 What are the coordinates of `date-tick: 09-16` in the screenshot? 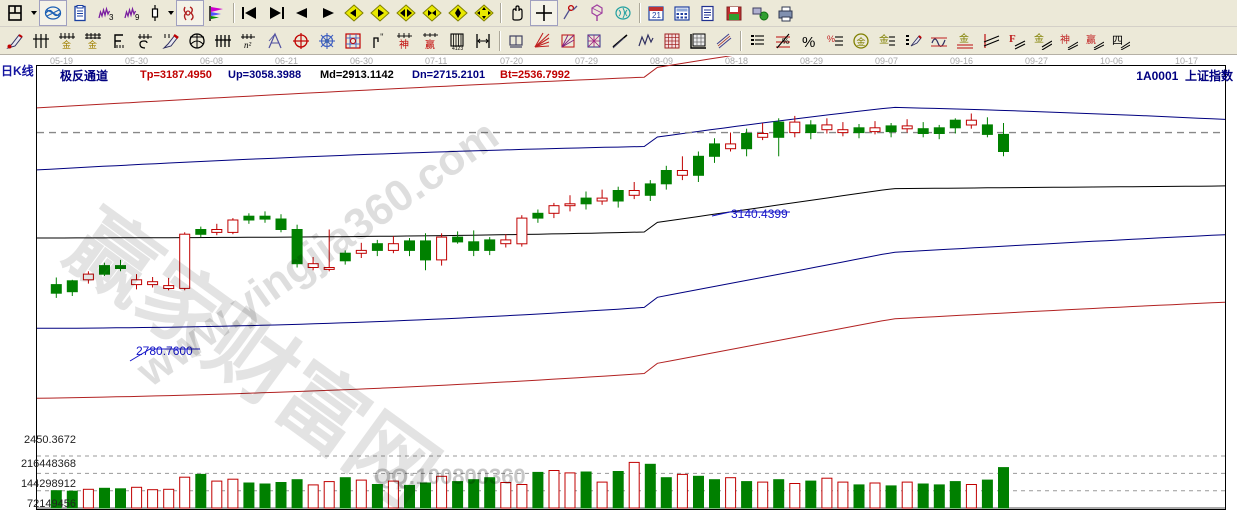 It's located at (962, 61).